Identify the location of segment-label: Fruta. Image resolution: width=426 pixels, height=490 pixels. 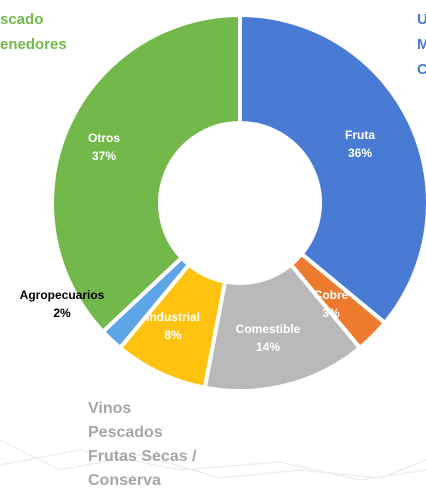
(360, 135).